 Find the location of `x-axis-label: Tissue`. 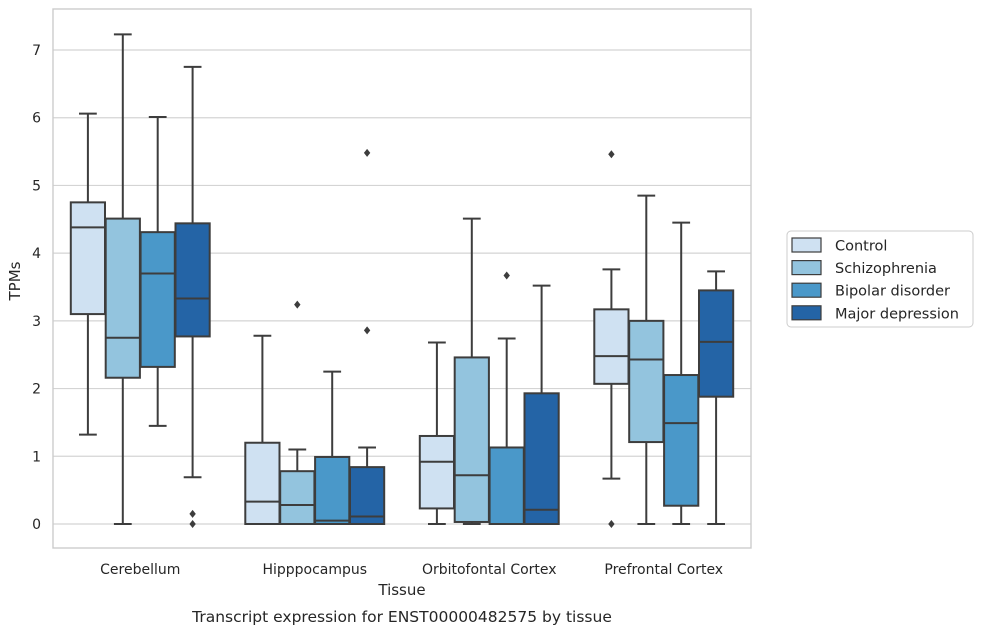

x-axis-label: Tissue is located at coordinates (401, 590).